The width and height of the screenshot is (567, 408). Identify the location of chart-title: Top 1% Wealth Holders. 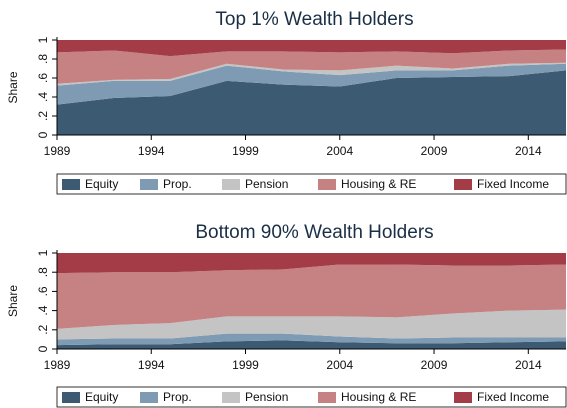
(314, 19).